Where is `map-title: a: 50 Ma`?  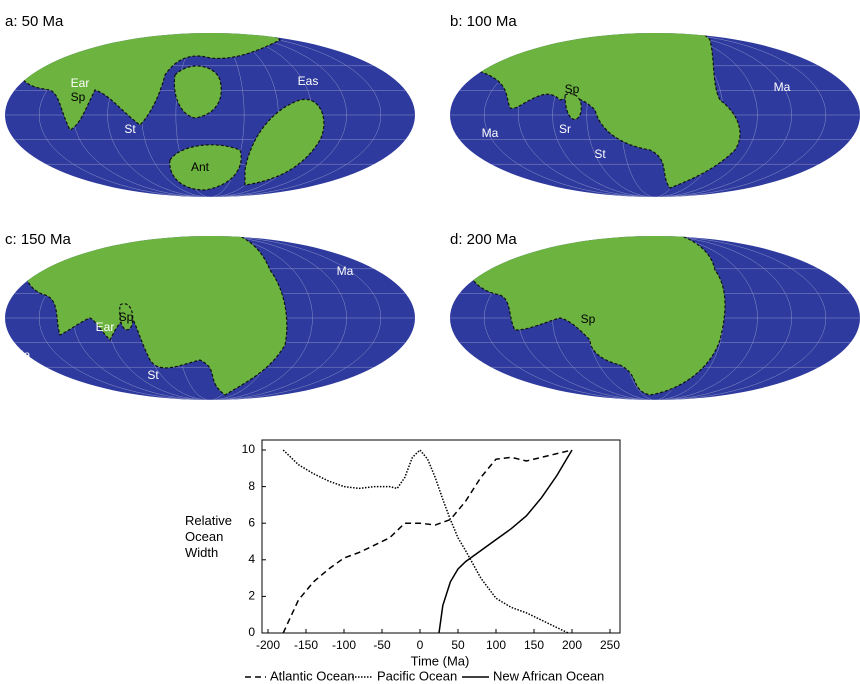 map-title: a: 50 Ma is located at coordinates (34, 21).